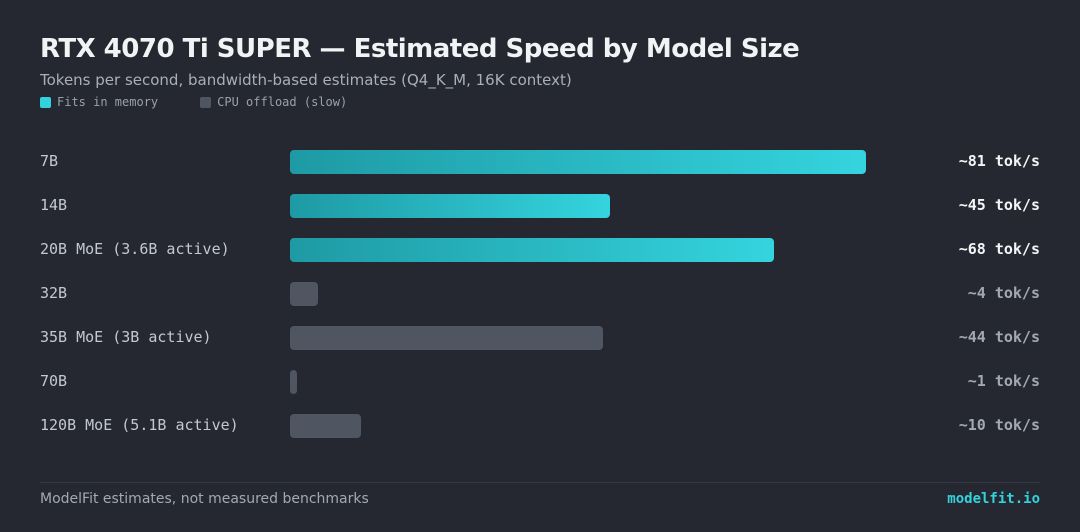 The image size is (1080, 532). I want to click on category-label: 120B MoE (5.1B active), so click(139, 425).